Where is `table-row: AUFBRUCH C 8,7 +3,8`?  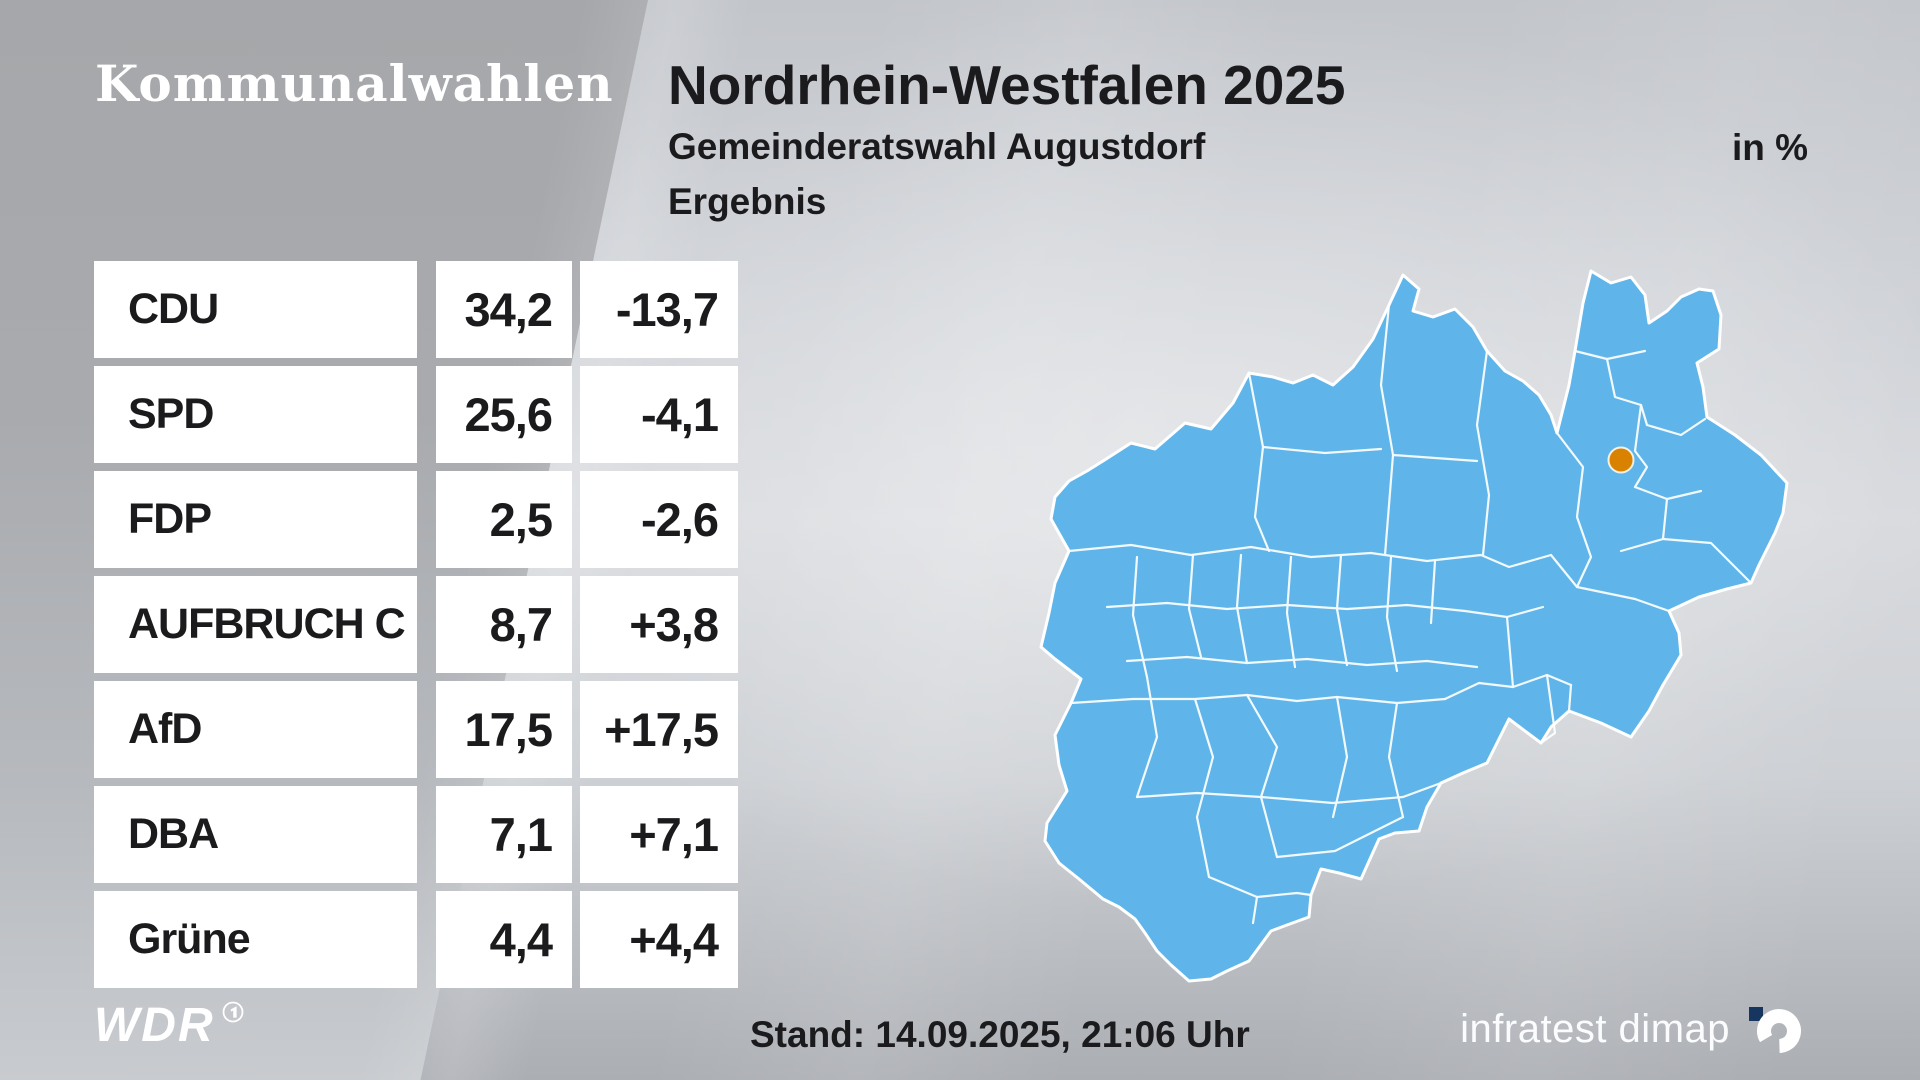
table-row: AUFBRUCH C 8,7 +3,8 is located at coordinates (416, 624).